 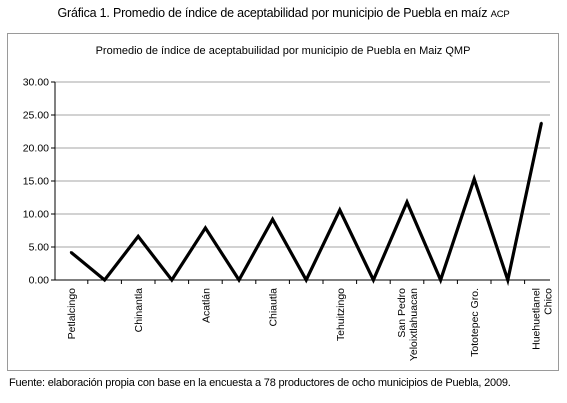 What do you see at coordinates (475, 322) in the screenshot?
I see `x-category-label: Tototepec Gro.` at bounding box center [475, 322].